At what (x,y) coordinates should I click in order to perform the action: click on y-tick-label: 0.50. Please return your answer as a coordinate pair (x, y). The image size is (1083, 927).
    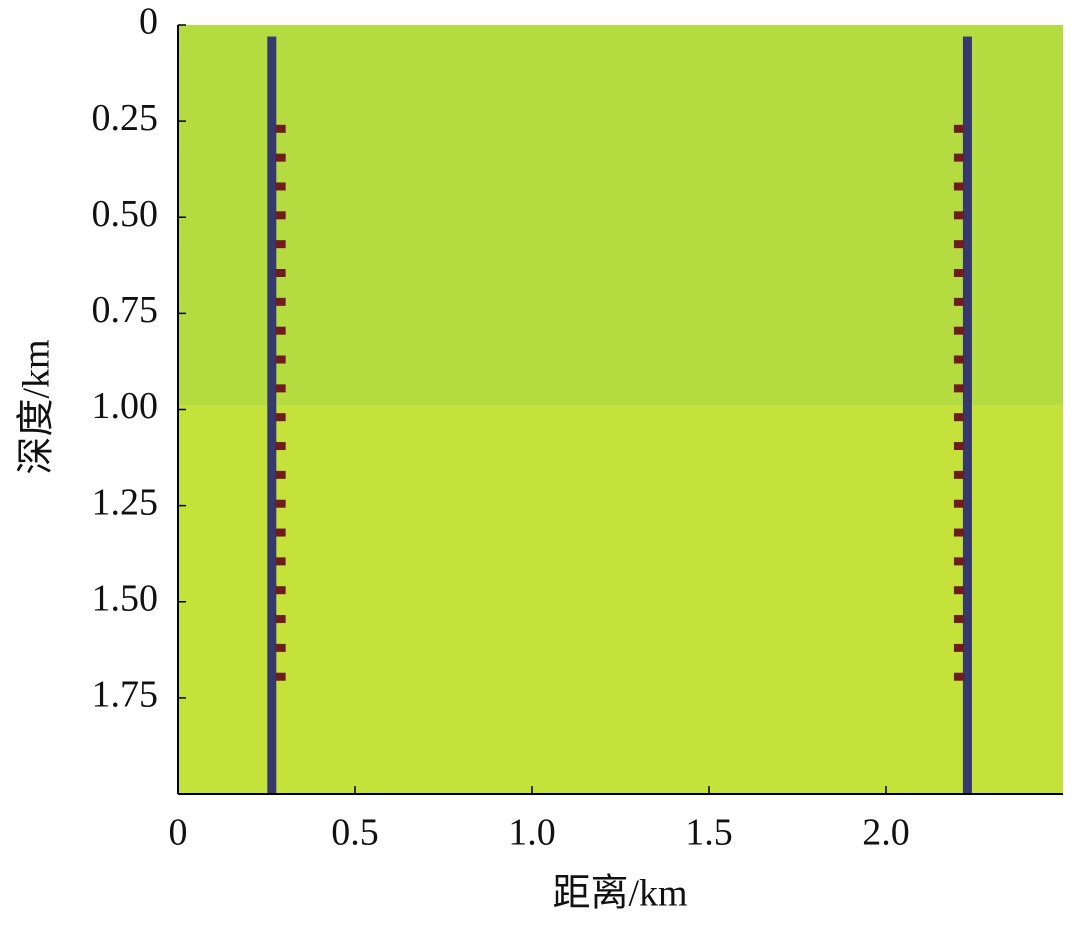
    Looking at the image, I should click on (125, 214).